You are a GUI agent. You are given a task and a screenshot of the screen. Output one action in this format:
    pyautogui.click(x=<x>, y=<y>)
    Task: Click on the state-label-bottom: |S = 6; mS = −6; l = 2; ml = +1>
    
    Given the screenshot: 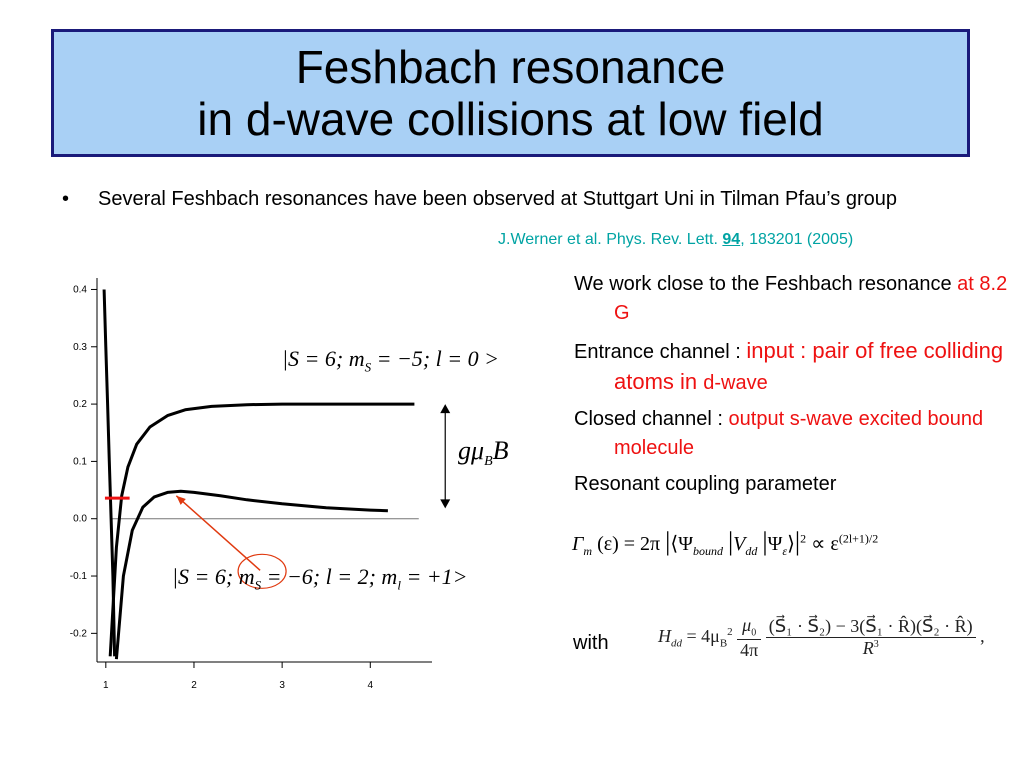 What is the action you would take?
    pyautogui.click(x=320, y=578)
    